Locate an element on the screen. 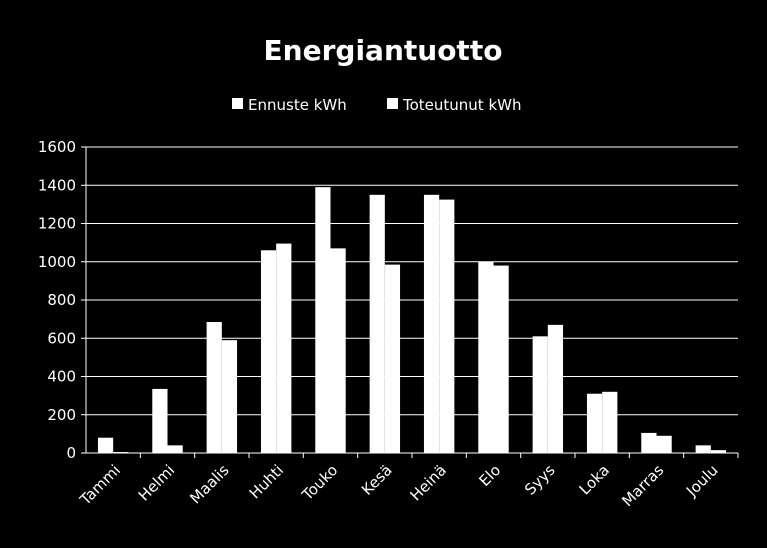 Image resolution: width=767 pixels, height=548 pixels. x-tick-label: Touko is located at coordinates (320, 483).